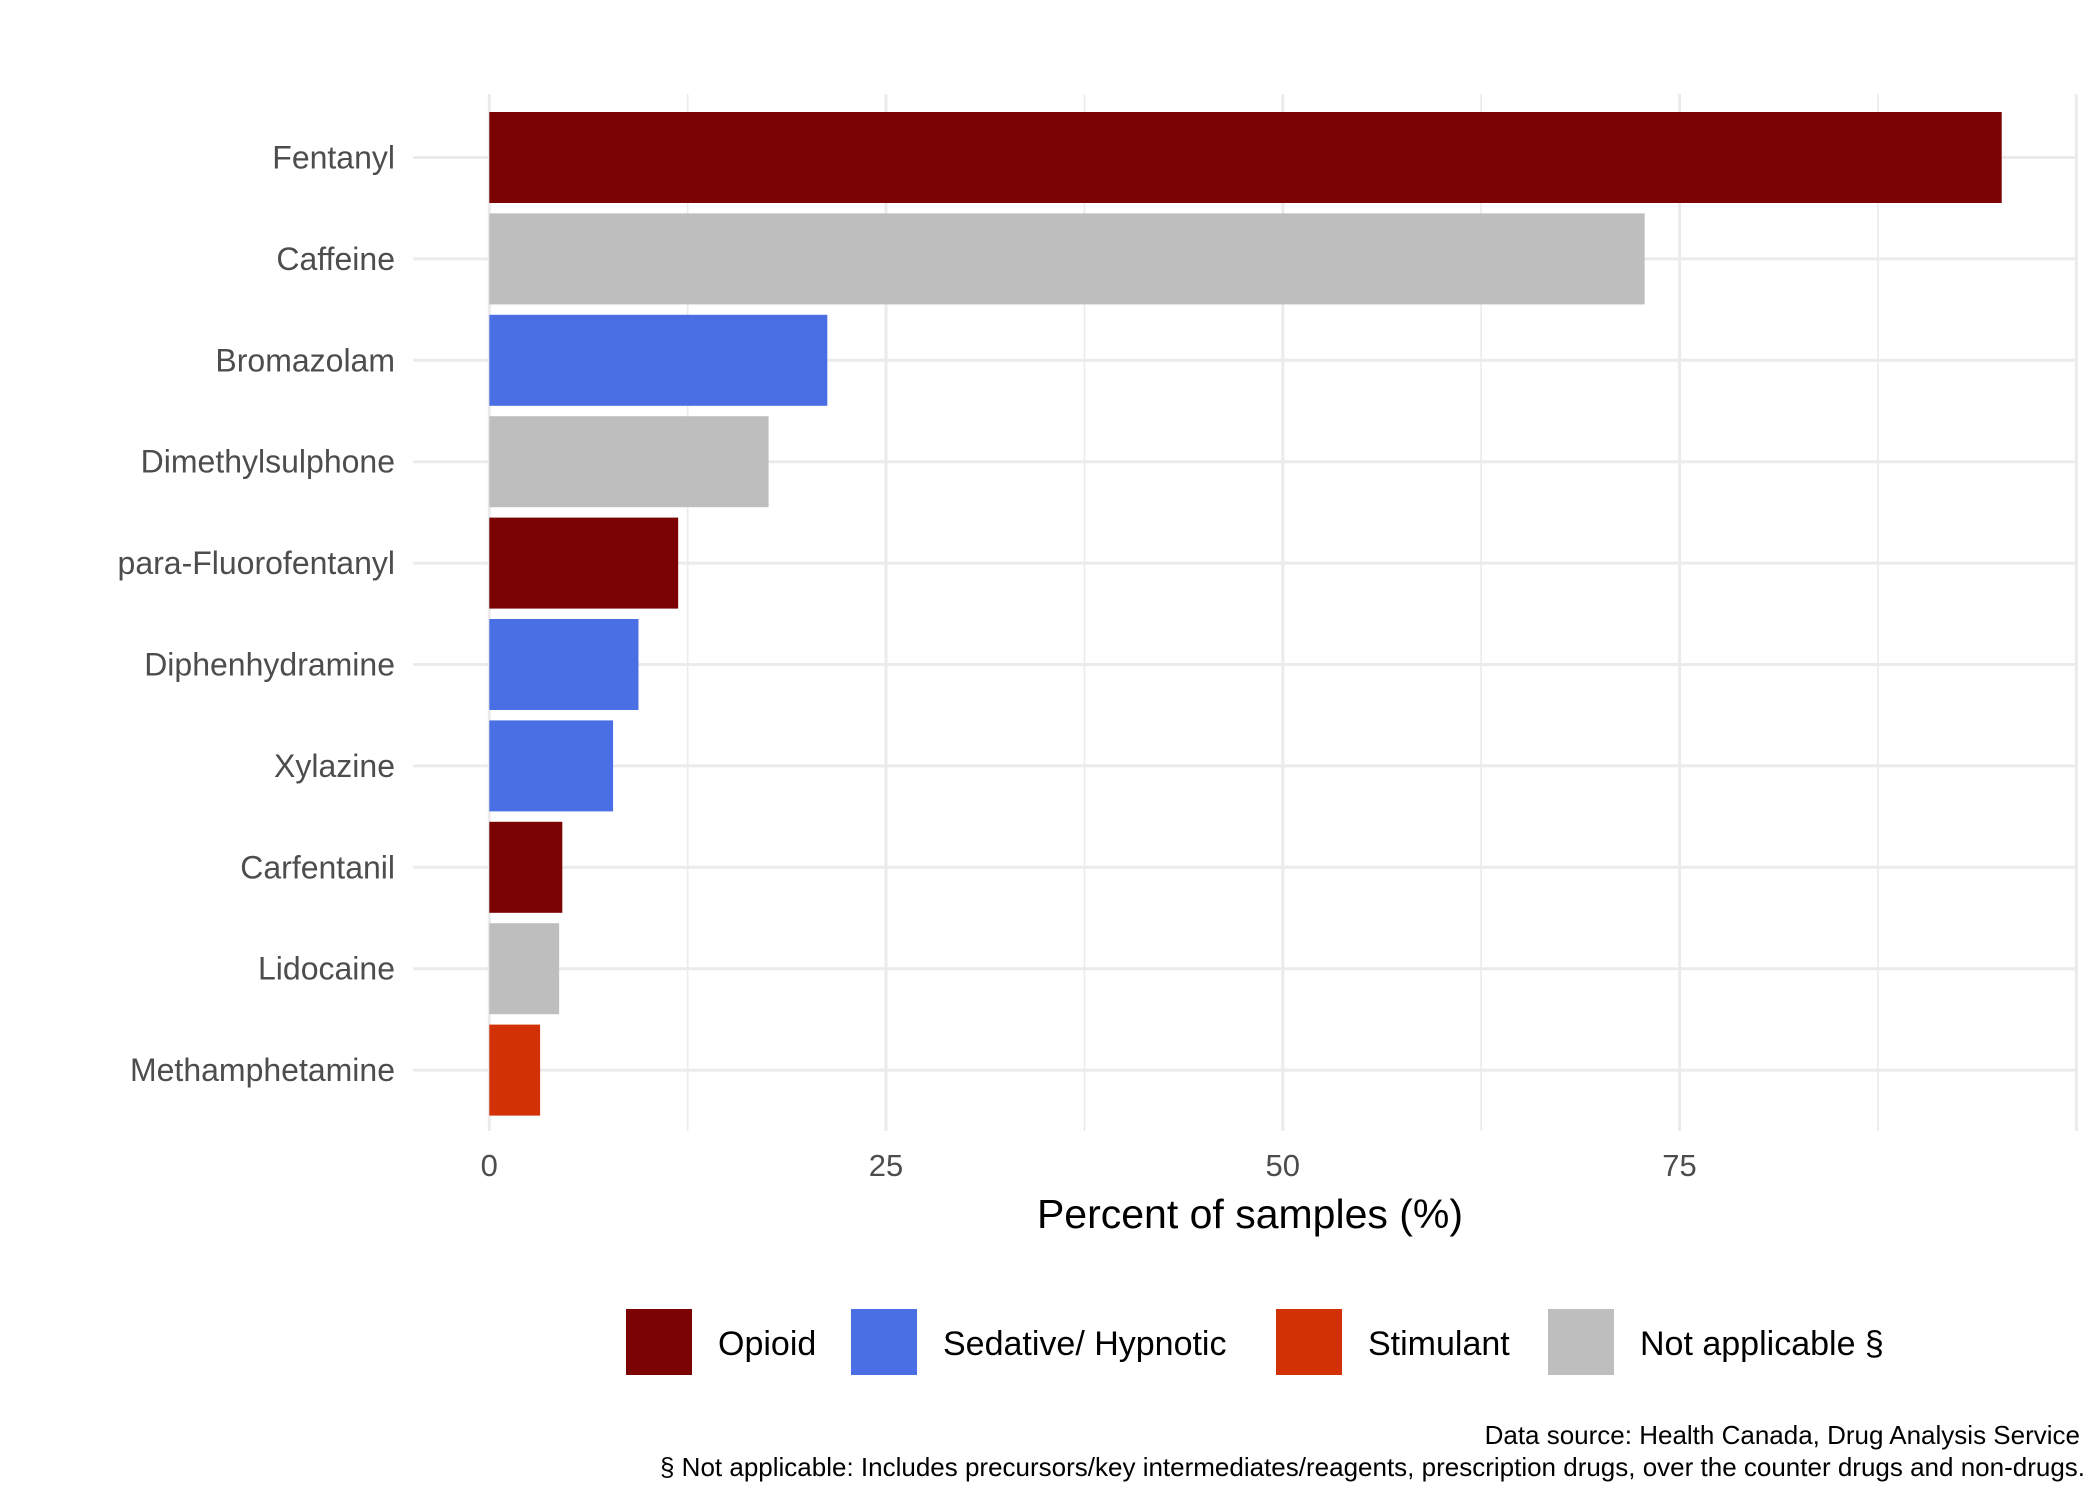 This screenshot has width=2100, height=1499. I want to click on legend-label: Opioid, so click(767, 1344).